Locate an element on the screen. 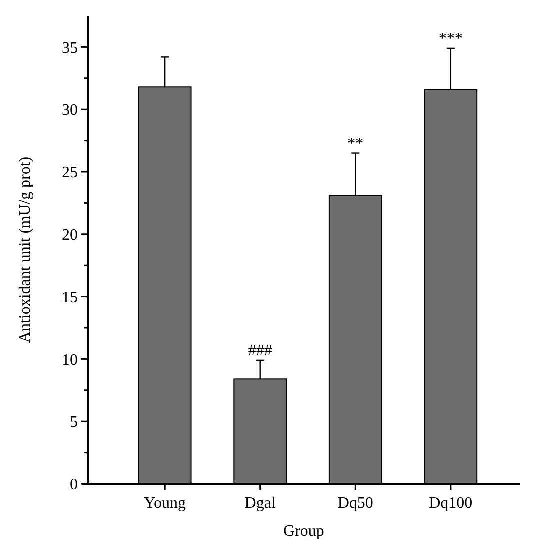  x-axis-title: Group is located at coordinates (304, 531).